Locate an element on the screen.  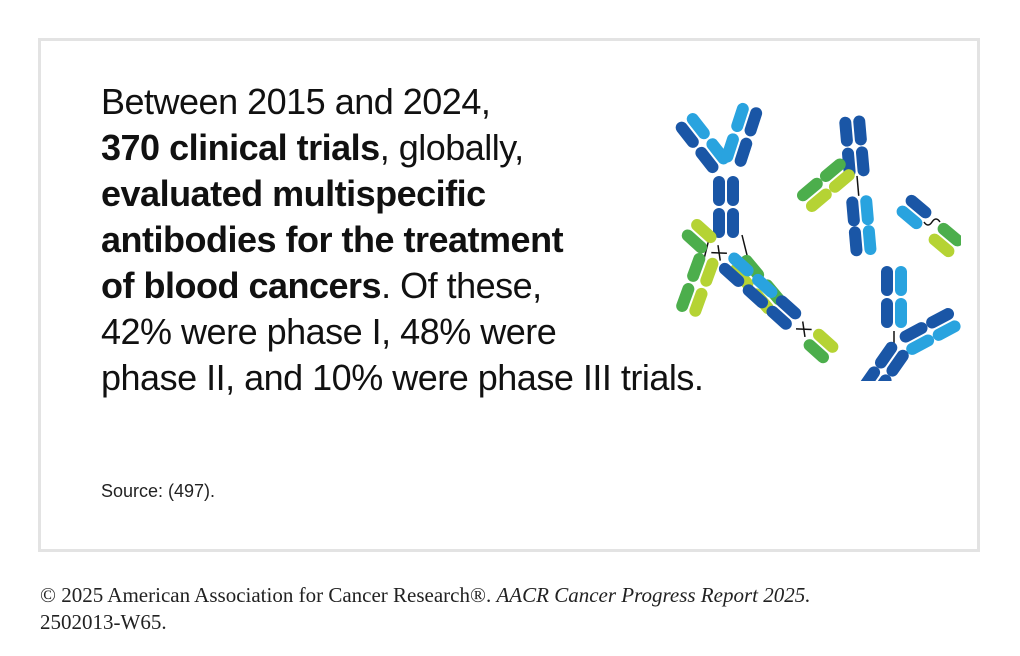
fact-highlight: of blood cancers is located at coordinates (241, 285).